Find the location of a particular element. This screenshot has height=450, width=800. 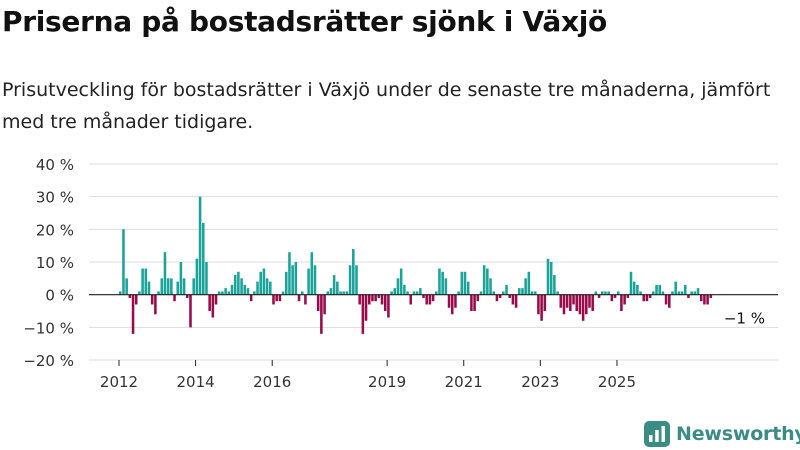

annotations: −1 % is located at coordinates (744, 319).